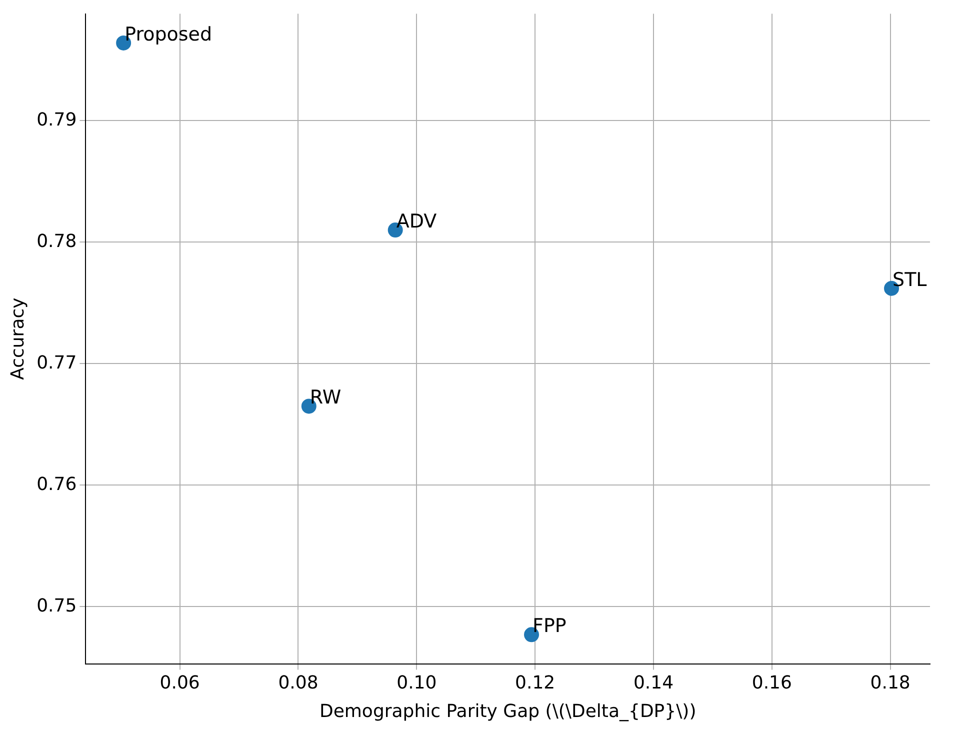  I want to click on y-axis-title: Accuracy, so click(17, 338).